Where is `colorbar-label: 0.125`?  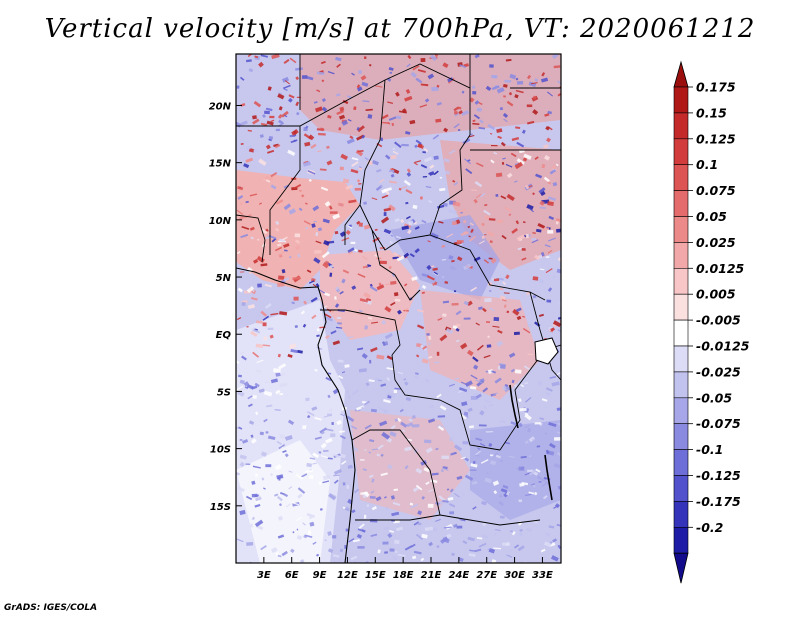 colorbar-label: 0.125 is located at coordinates (716, 138).